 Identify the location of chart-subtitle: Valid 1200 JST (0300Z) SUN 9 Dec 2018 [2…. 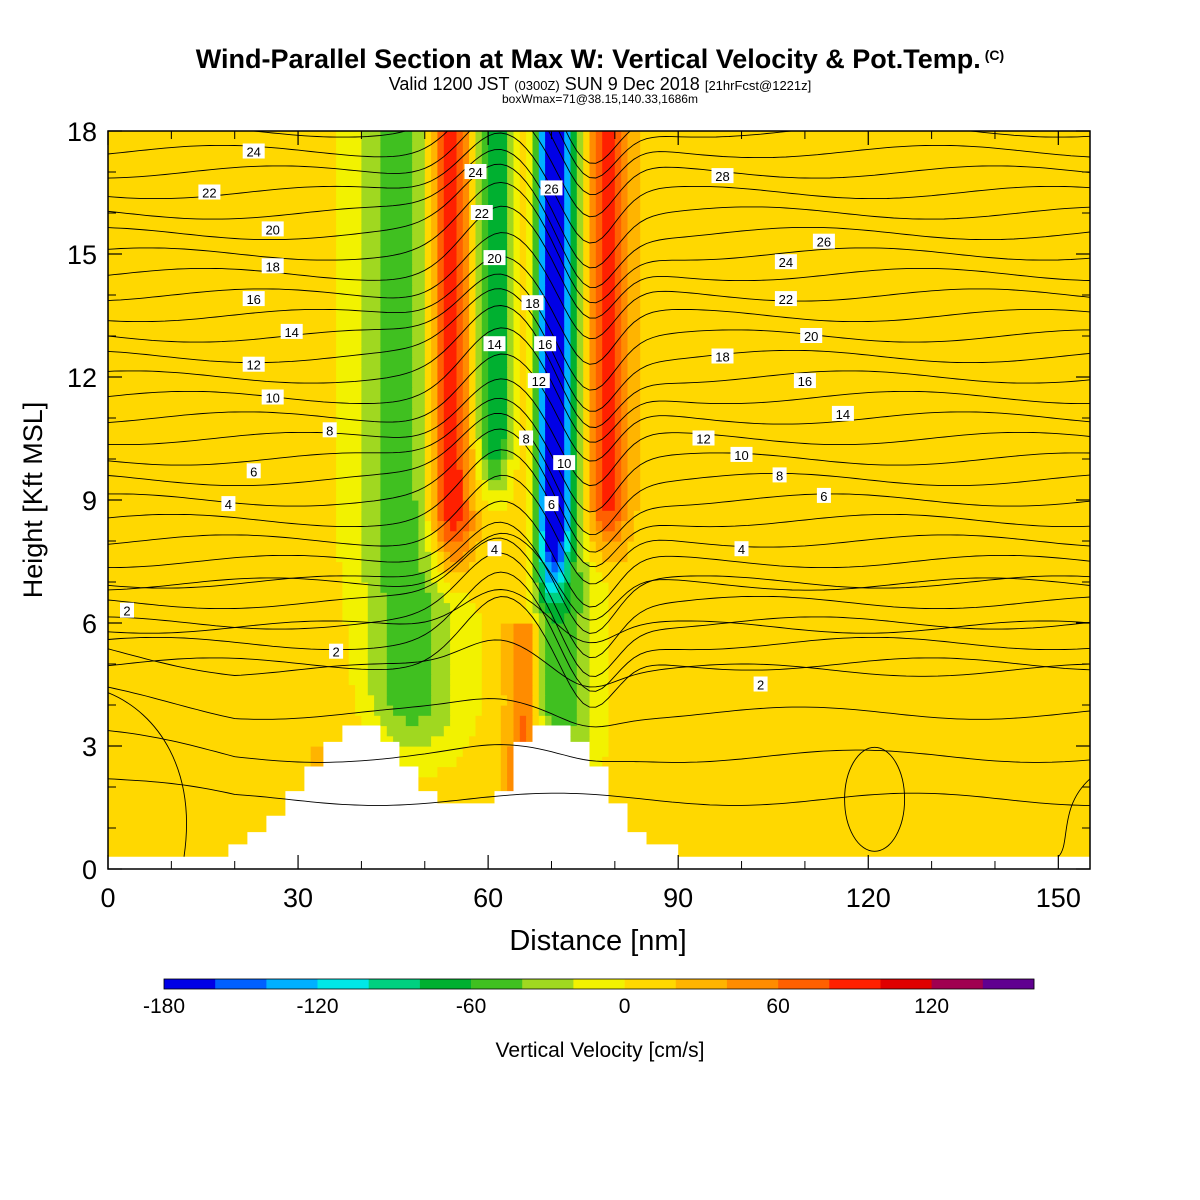
(600, 84).